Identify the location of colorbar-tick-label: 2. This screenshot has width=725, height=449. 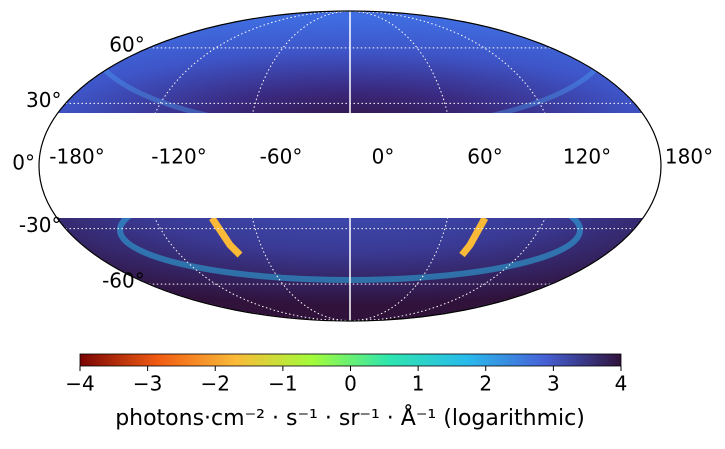
(485, 384).